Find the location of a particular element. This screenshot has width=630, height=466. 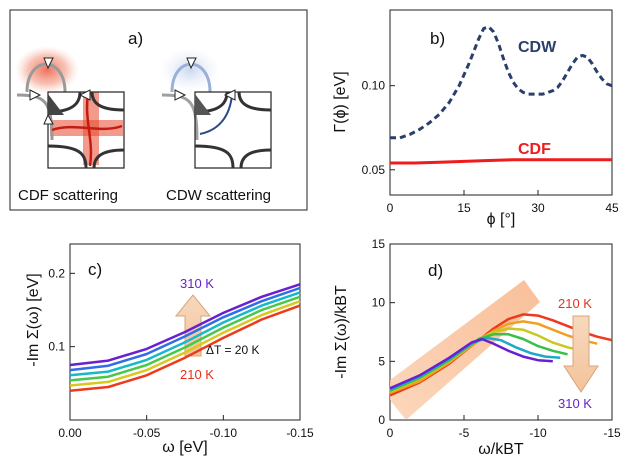

cdw-wedge is located at coordinates (203, 104).